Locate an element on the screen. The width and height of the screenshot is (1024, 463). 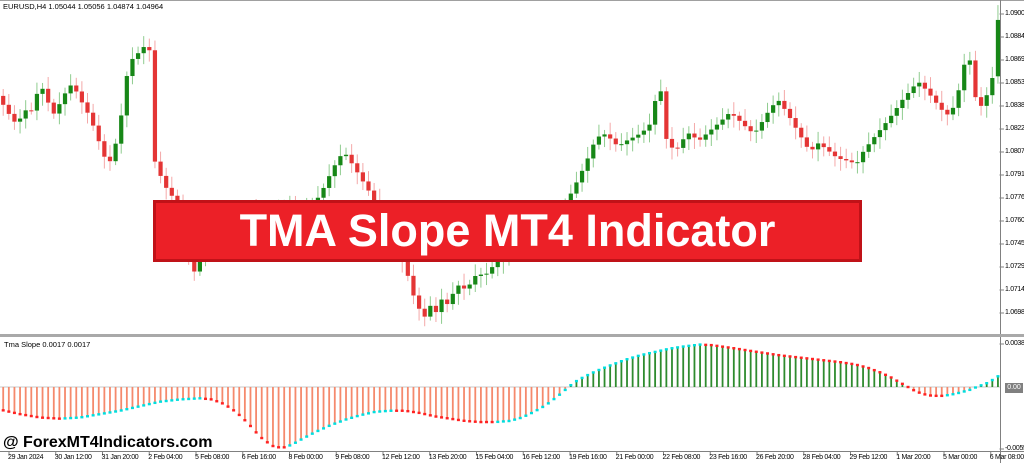
panel-splitter is located at coordinates (512, 335).